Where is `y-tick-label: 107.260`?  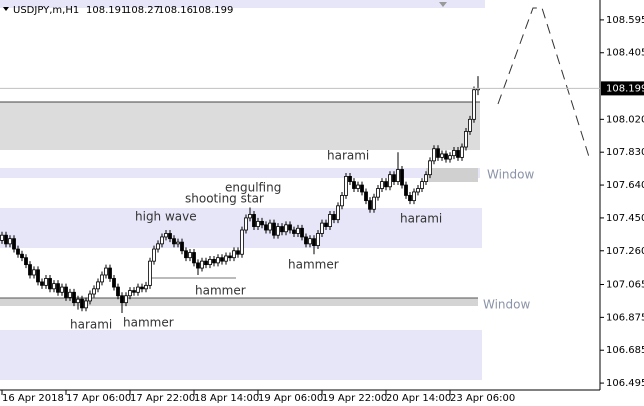 y-tick-label: 107.260 is located at coordinates (625, 251).